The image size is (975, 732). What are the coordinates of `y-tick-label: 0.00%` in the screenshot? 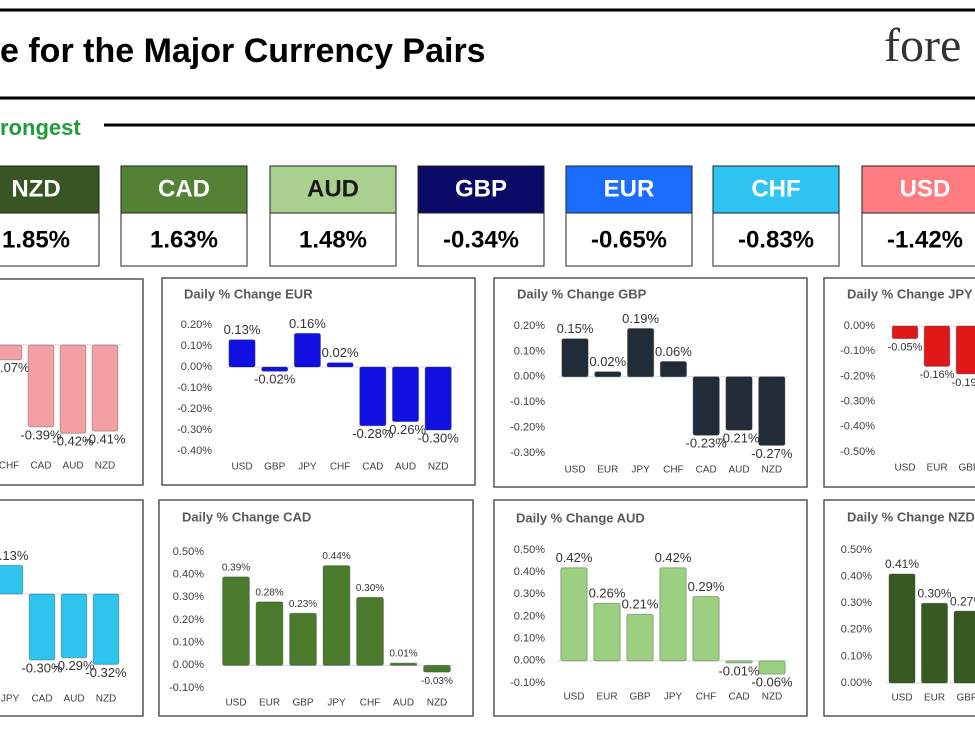 It's located at (529, 661).